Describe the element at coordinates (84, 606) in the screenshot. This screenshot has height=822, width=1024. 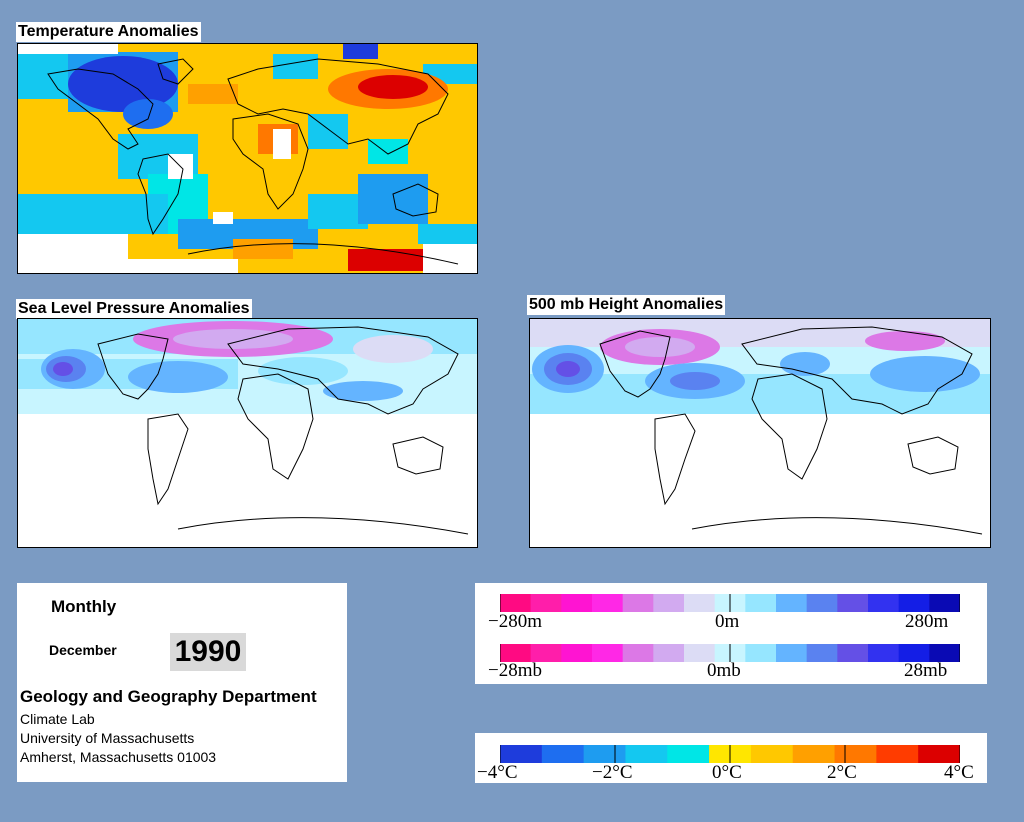
I see `period-label: Monthly` at that location.